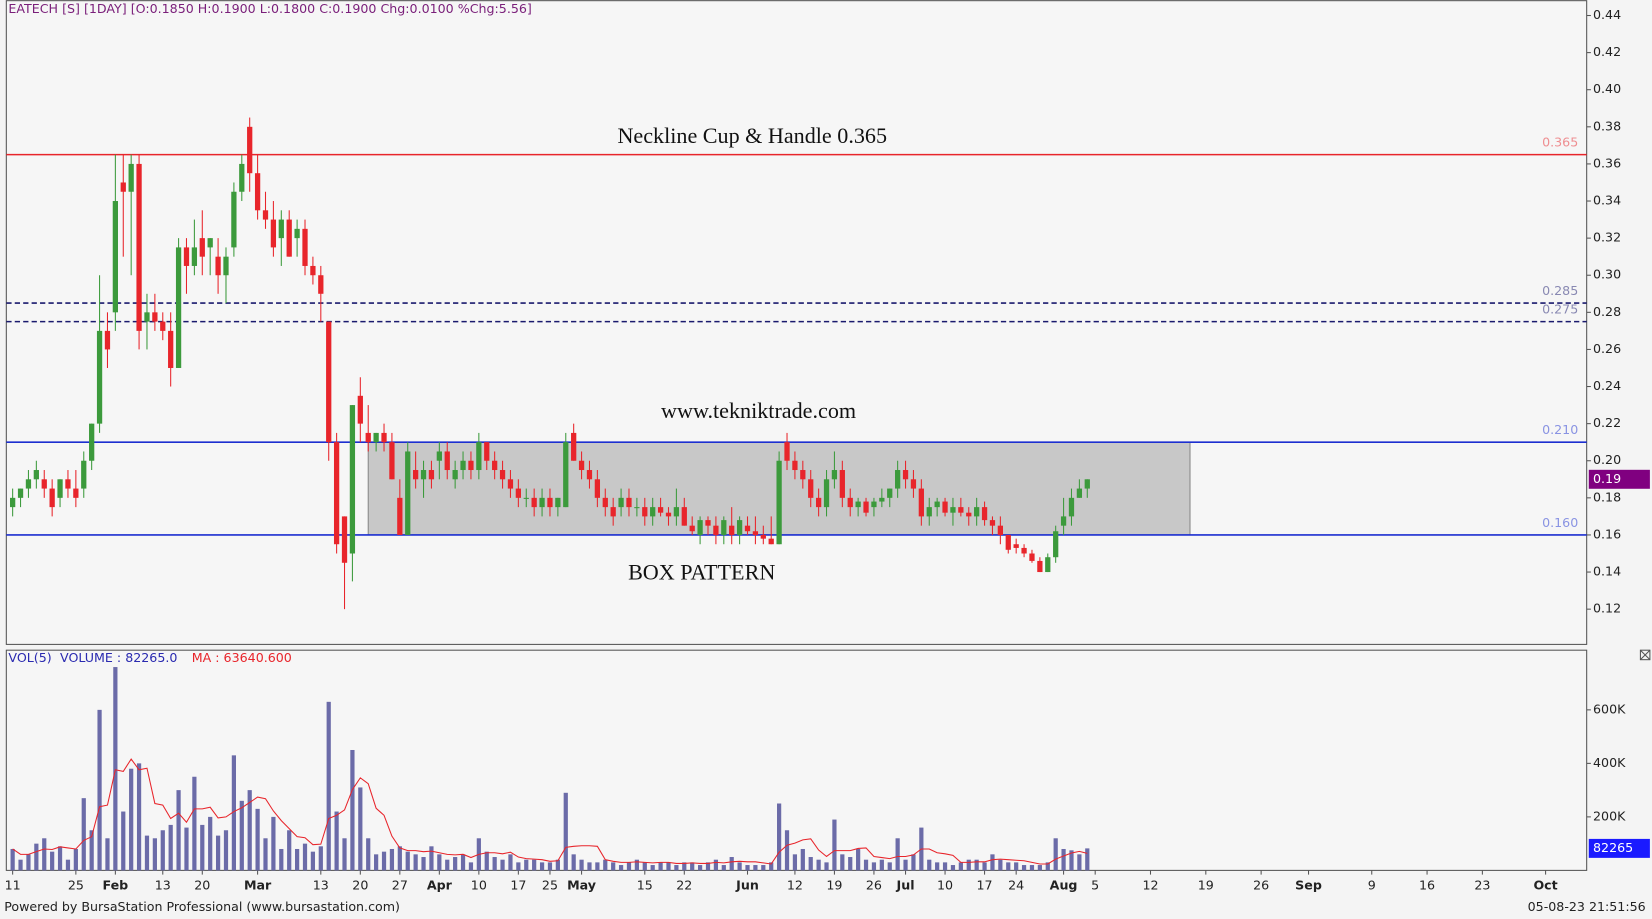 Image resolution: width=1652 pixels, height=919 pixels. What do you see at coordinates (1607, 237) in the screenshot?
I see `y-tick-label: 0.32` at bounding box center [1607, 237].